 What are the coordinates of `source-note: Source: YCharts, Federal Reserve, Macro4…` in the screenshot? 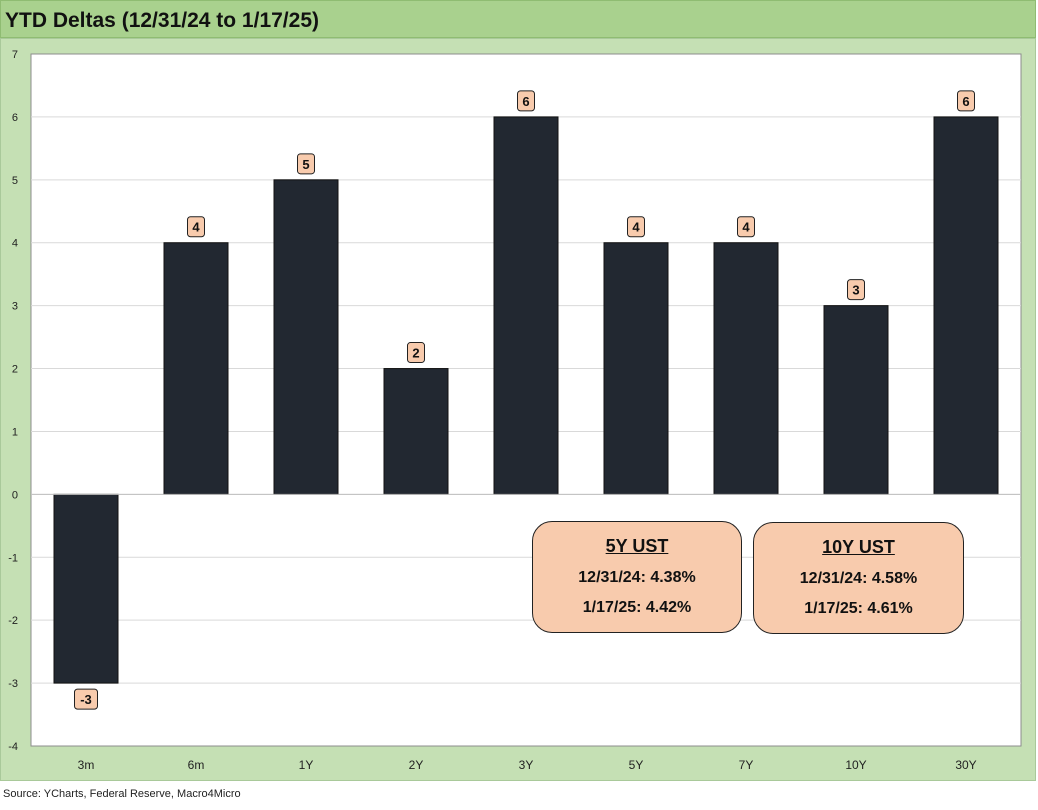 It's located at (122, 794).